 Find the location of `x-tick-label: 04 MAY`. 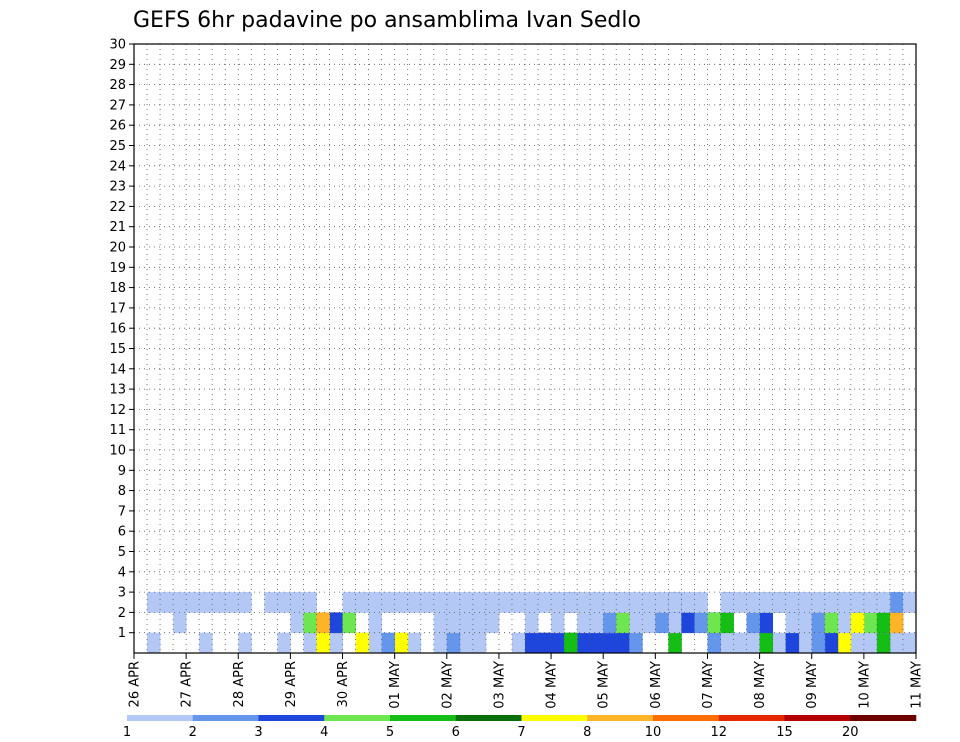

x-tick-label: 04 MAY is located at coordinates (552, 685).